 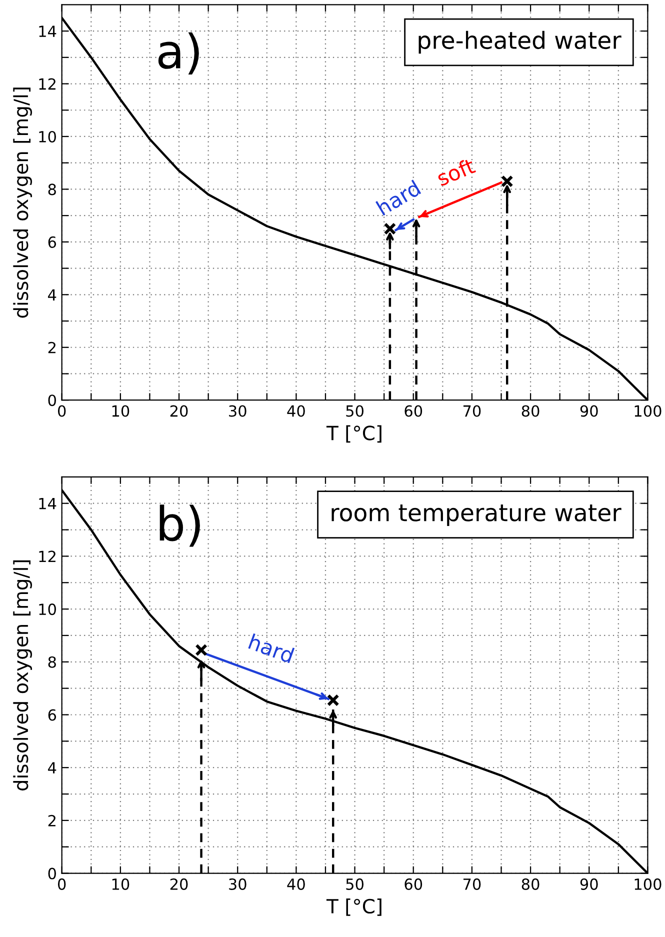 What do you see at coordinates (456, 171) in the screenshot?
I see `annotation: soft` at bounding box center [456, 171].